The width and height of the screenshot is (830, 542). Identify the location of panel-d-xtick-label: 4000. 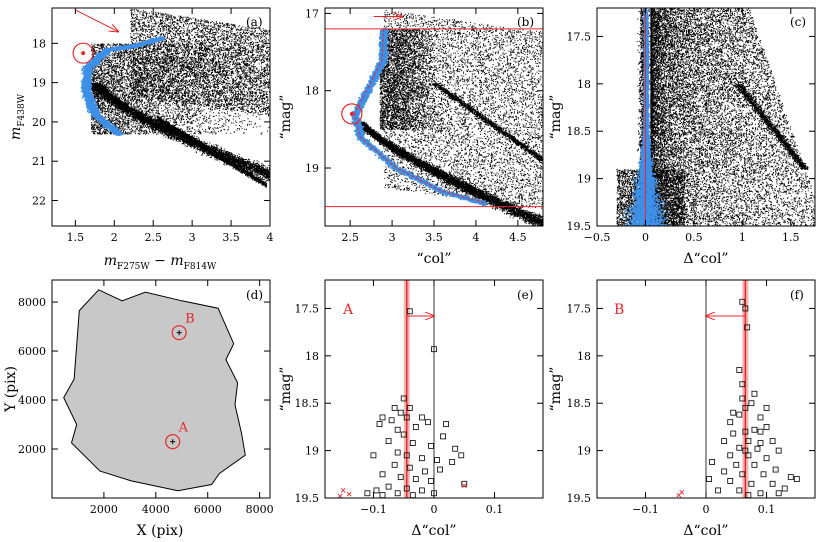
(156, 509).